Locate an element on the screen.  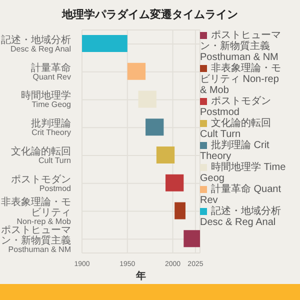
x-axis-title: 年 is located at coordinates (140, 276).